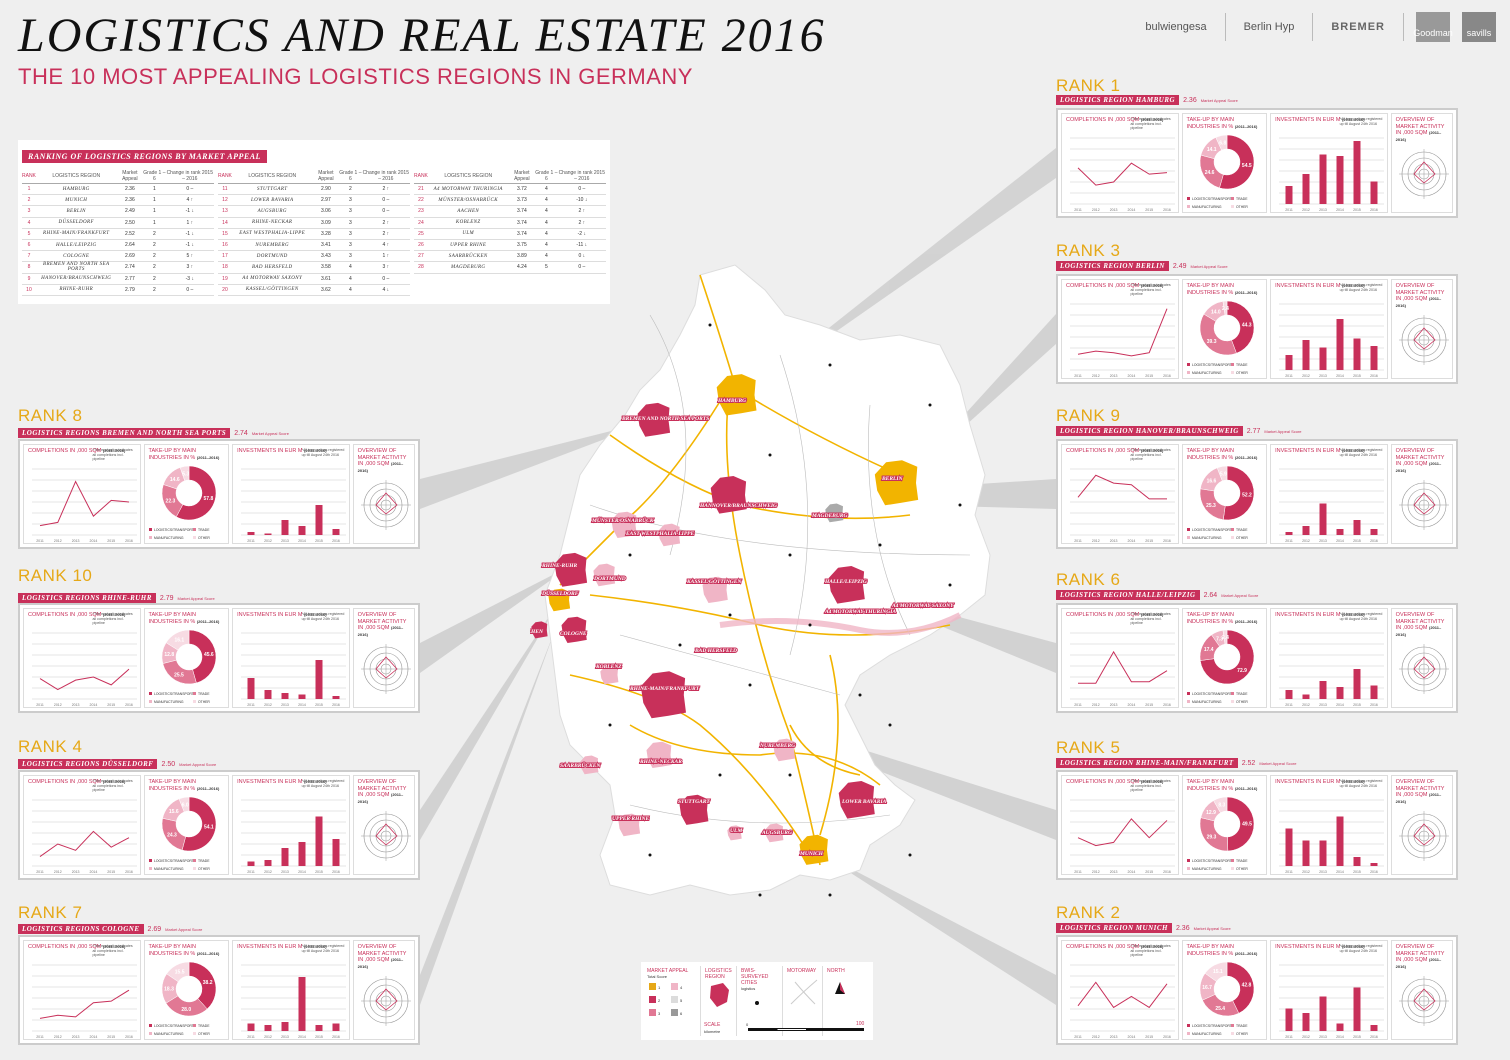  Describe the element at coordinates (186, 1010) in the screenshot. I see `takeup-value-label: 28.0` at that location.